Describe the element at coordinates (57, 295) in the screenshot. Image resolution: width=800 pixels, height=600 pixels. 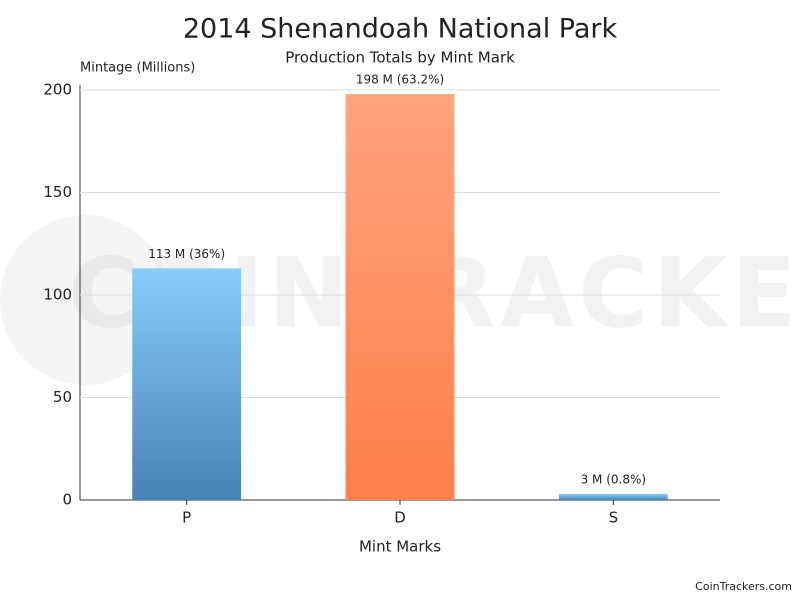
I see `y-tick-label: 100` at that location.